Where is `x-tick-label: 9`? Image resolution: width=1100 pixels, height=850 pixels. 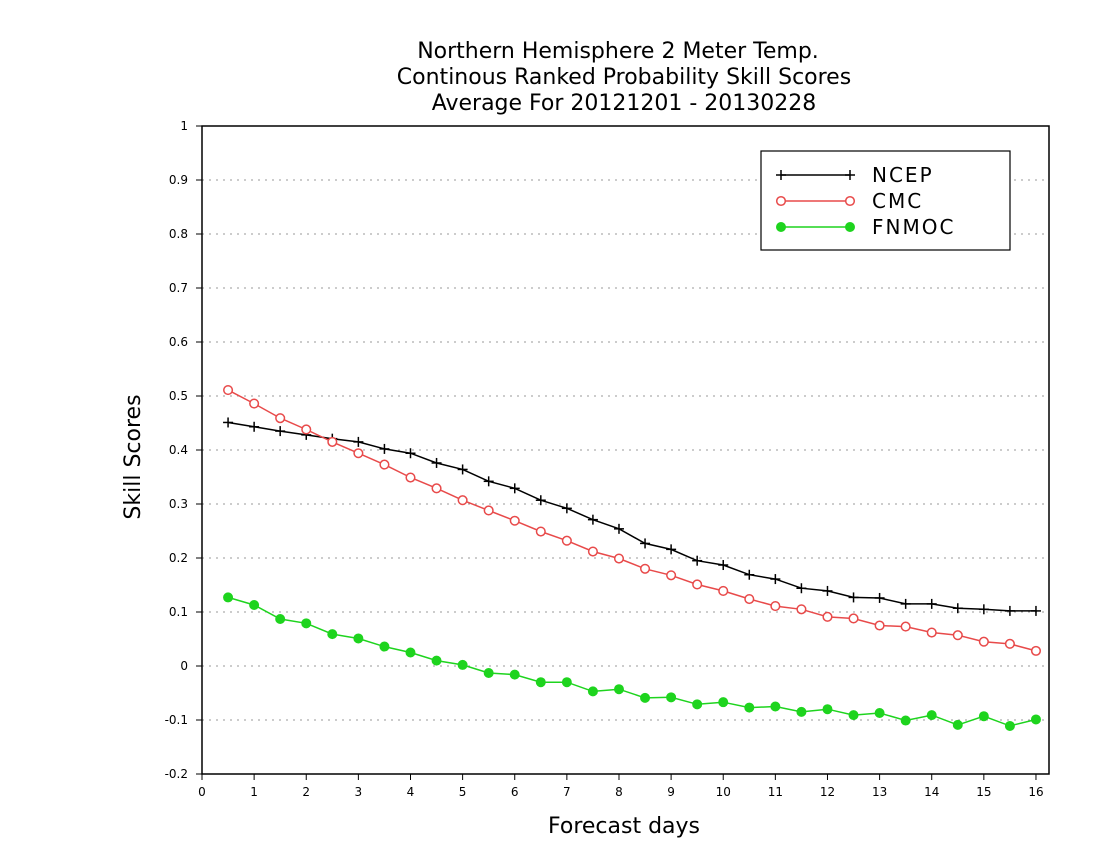
x-tick-label: 9 is located at coordinates (671, 792).